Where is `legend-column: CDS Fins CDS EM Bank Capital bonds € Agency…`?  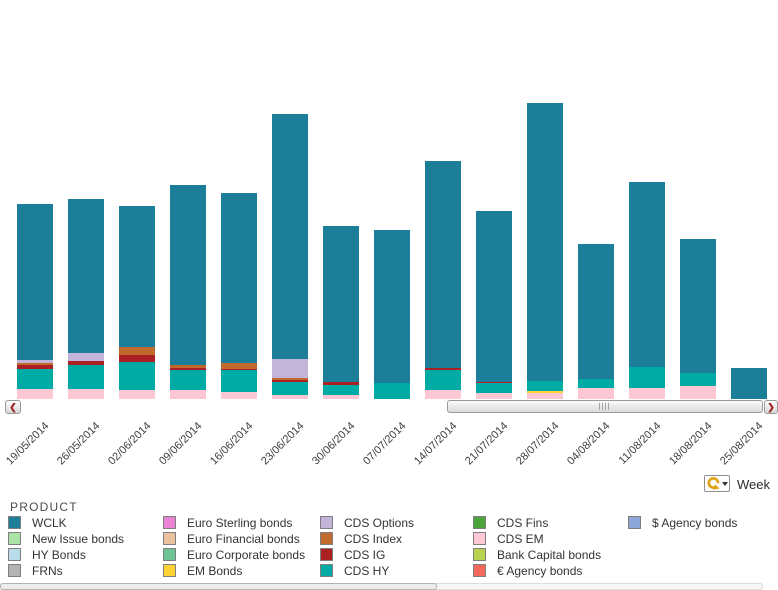
legend-column: CDS Fins CDS EM Bank Capital bonds € Agency… is located at coordinates (537, 548).